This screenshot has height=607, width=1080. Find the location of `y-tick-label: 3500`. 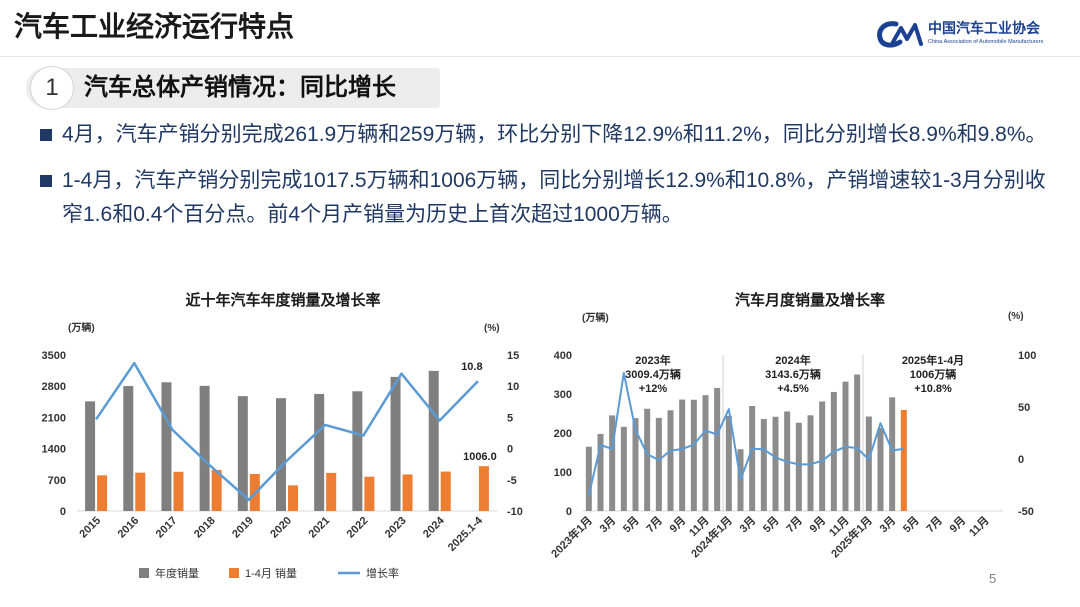

y-tick-label: 3500 is located at coordinates (54, 356).